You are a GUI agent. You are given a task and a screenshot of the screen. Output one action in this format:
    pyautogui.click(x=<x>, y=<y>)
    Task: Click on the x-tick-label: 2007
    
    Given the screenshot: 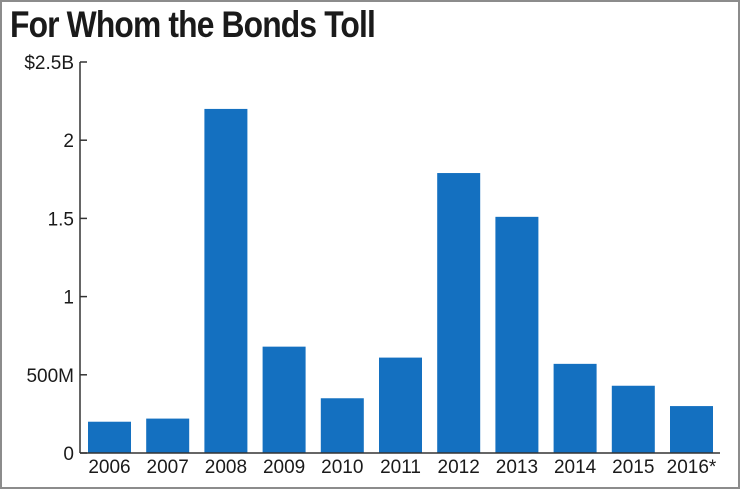 What is the action you would take?
    pyautogui.click(x=168, y=467)
    